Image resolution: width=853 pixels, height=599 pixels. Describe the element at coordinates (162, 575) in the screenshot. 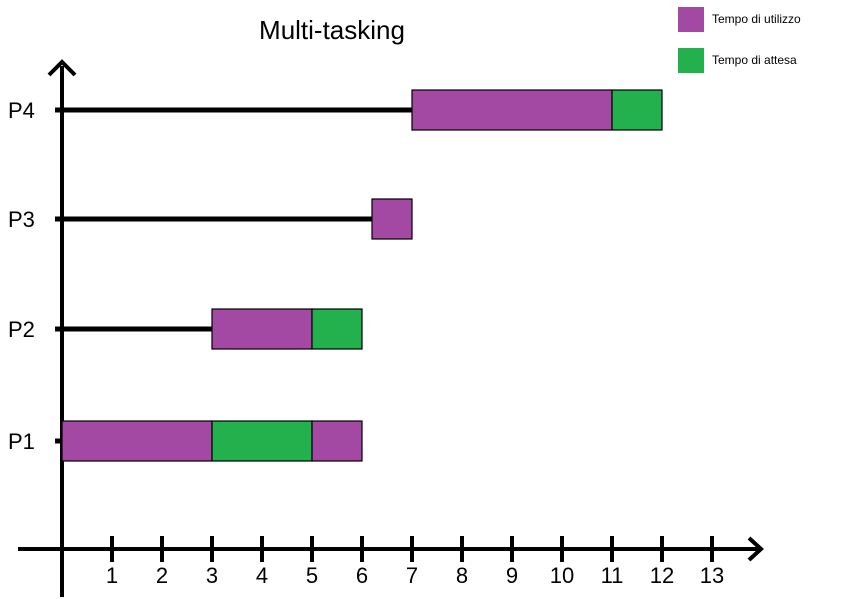

I see `x-tick-label-2: 2` at that location.